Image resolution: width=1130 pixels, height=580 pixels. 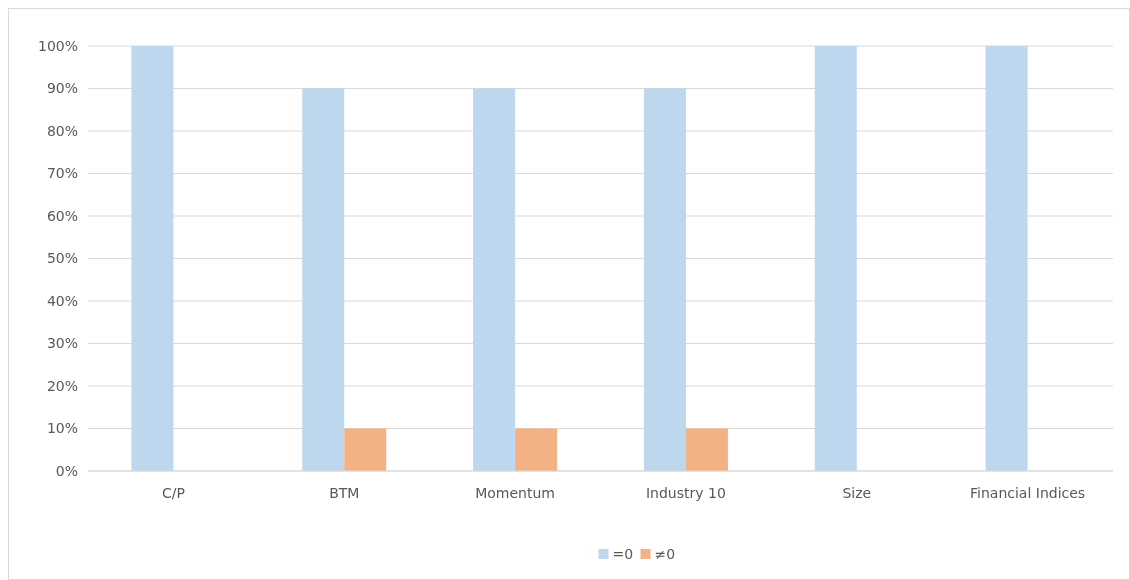 I want to click on x-tick-label: Financial Indices, so click(x=1028, y=493).